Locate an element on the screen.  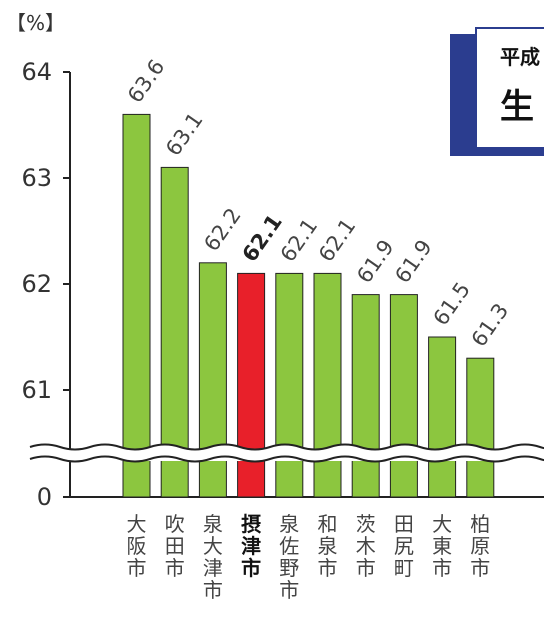
title-box: 平成 生 is located at coordinates (497, 91).